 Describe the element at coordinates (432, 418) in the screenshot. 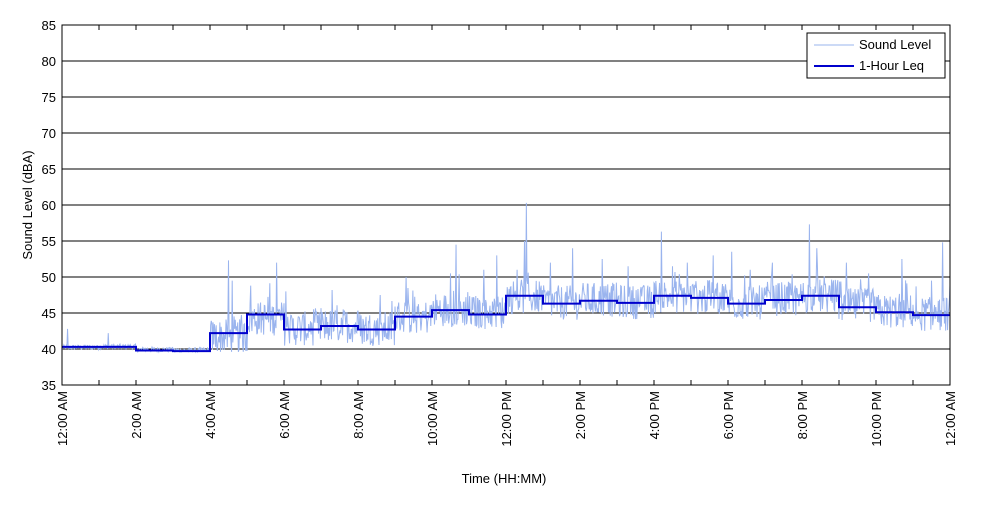

I see `x-tick-label: 10:00 AM` at that location.